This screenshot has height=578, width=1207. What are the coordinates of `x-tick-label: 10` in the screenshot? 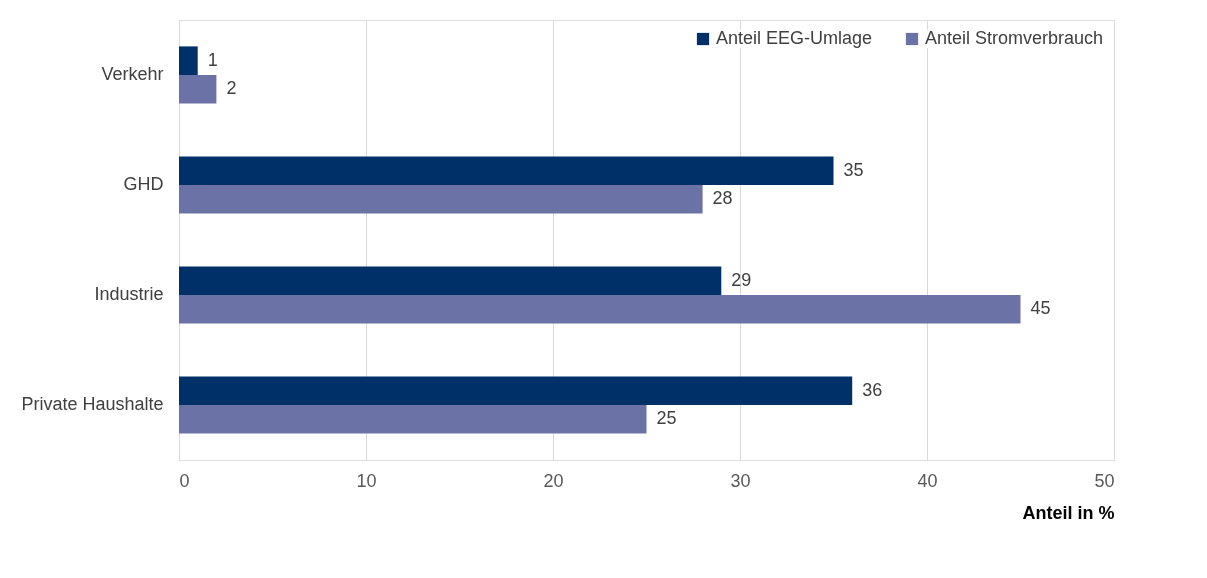 It's located at (366, 480).